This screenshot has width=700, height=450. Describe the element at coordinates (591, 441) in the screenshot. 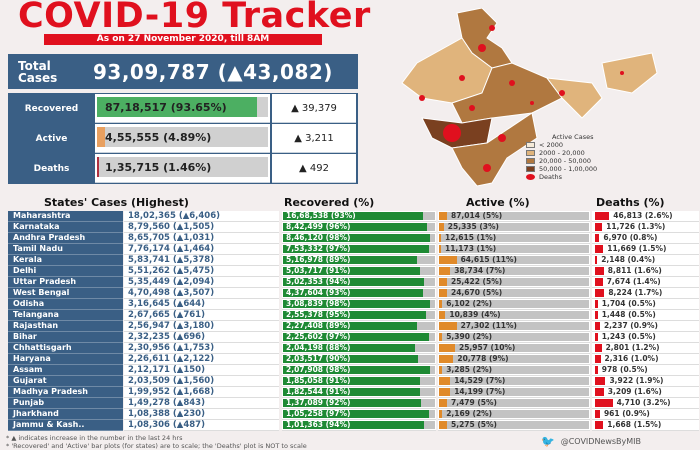

I see `twitter-handle: 🐦 @COVIDNewsByMIB` at that location.